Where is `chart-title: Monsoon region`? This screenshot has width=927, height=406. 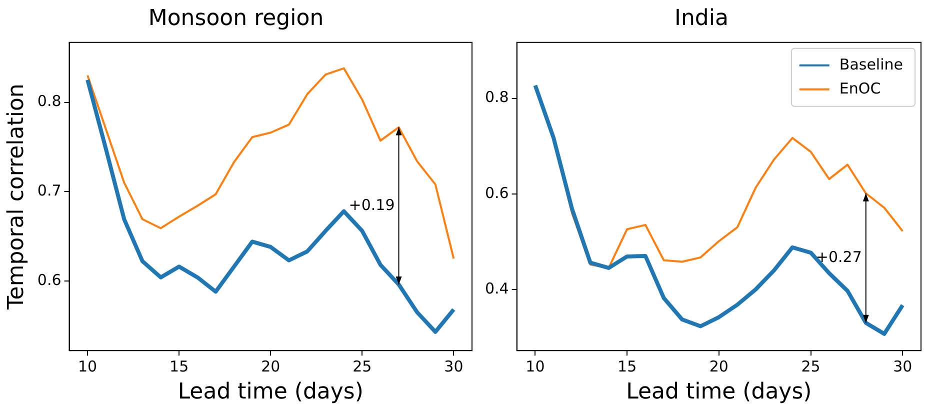 chart-title: Monsoon region is located at coordinates (236, 18).